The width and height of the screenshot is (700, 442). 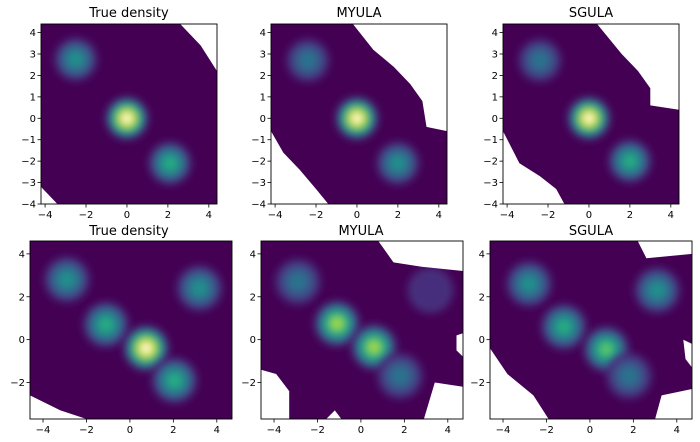 What do you see at coordinates (263, 33) in the screenshot?
I see `y-tick-label: 4` at bounding box center [263, 33].